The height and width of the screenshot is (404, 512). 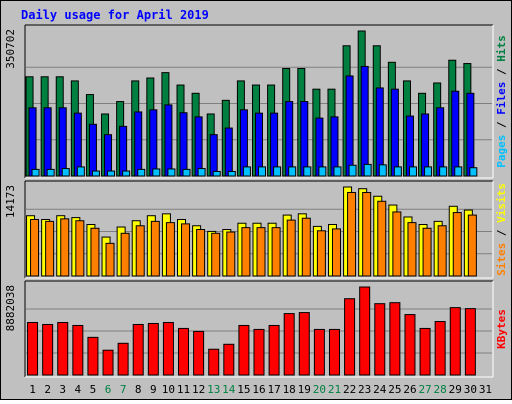 I want to click on panel-legend: Pages / Files / Hits, so click(x=501, y=101).